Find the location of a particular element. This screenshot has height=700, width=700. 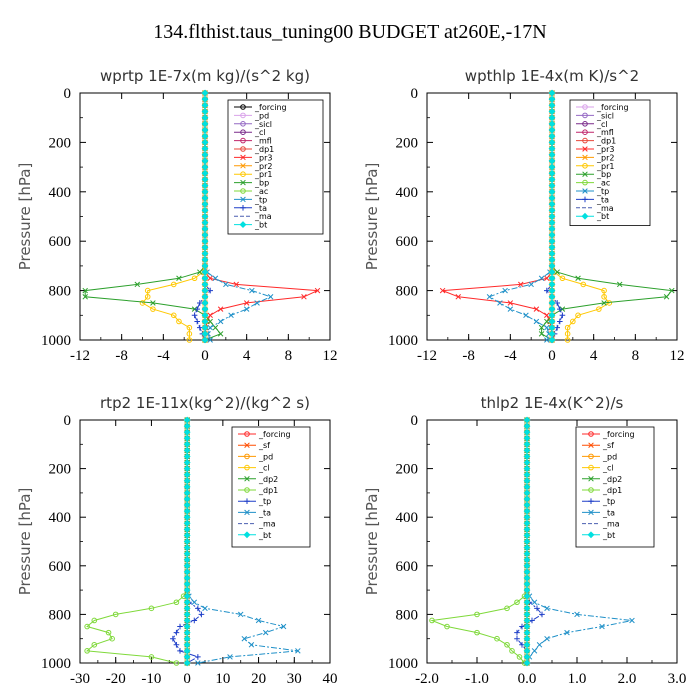

legend-label: _forcing is located at coordinates (612, 107).